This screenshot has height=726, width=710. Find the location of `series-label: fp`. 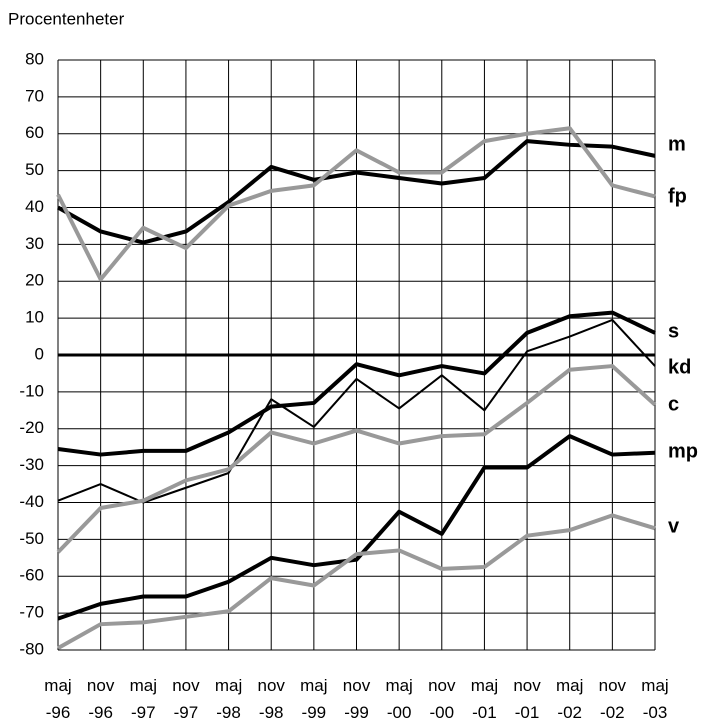

series-label: fp is located at coordinates (677, 196).